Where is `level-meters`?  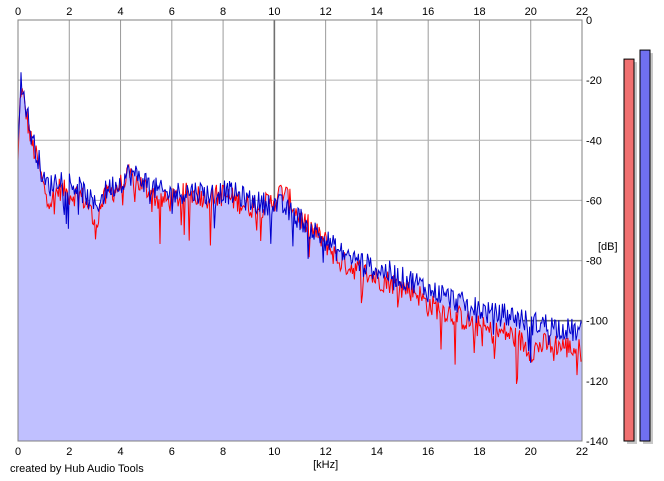
level-meters is located at coordinates (638, 246).